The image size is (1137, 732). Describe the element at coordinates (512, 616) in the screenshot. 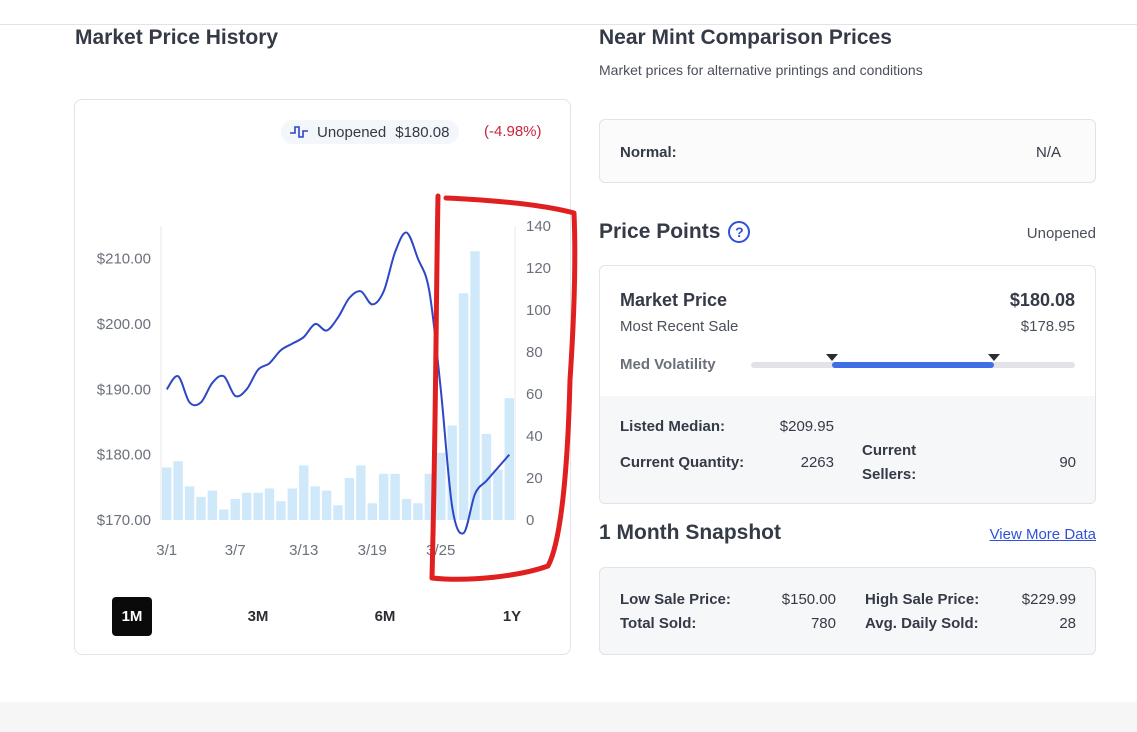

I see `range-button-1y: 1Y` at that location.